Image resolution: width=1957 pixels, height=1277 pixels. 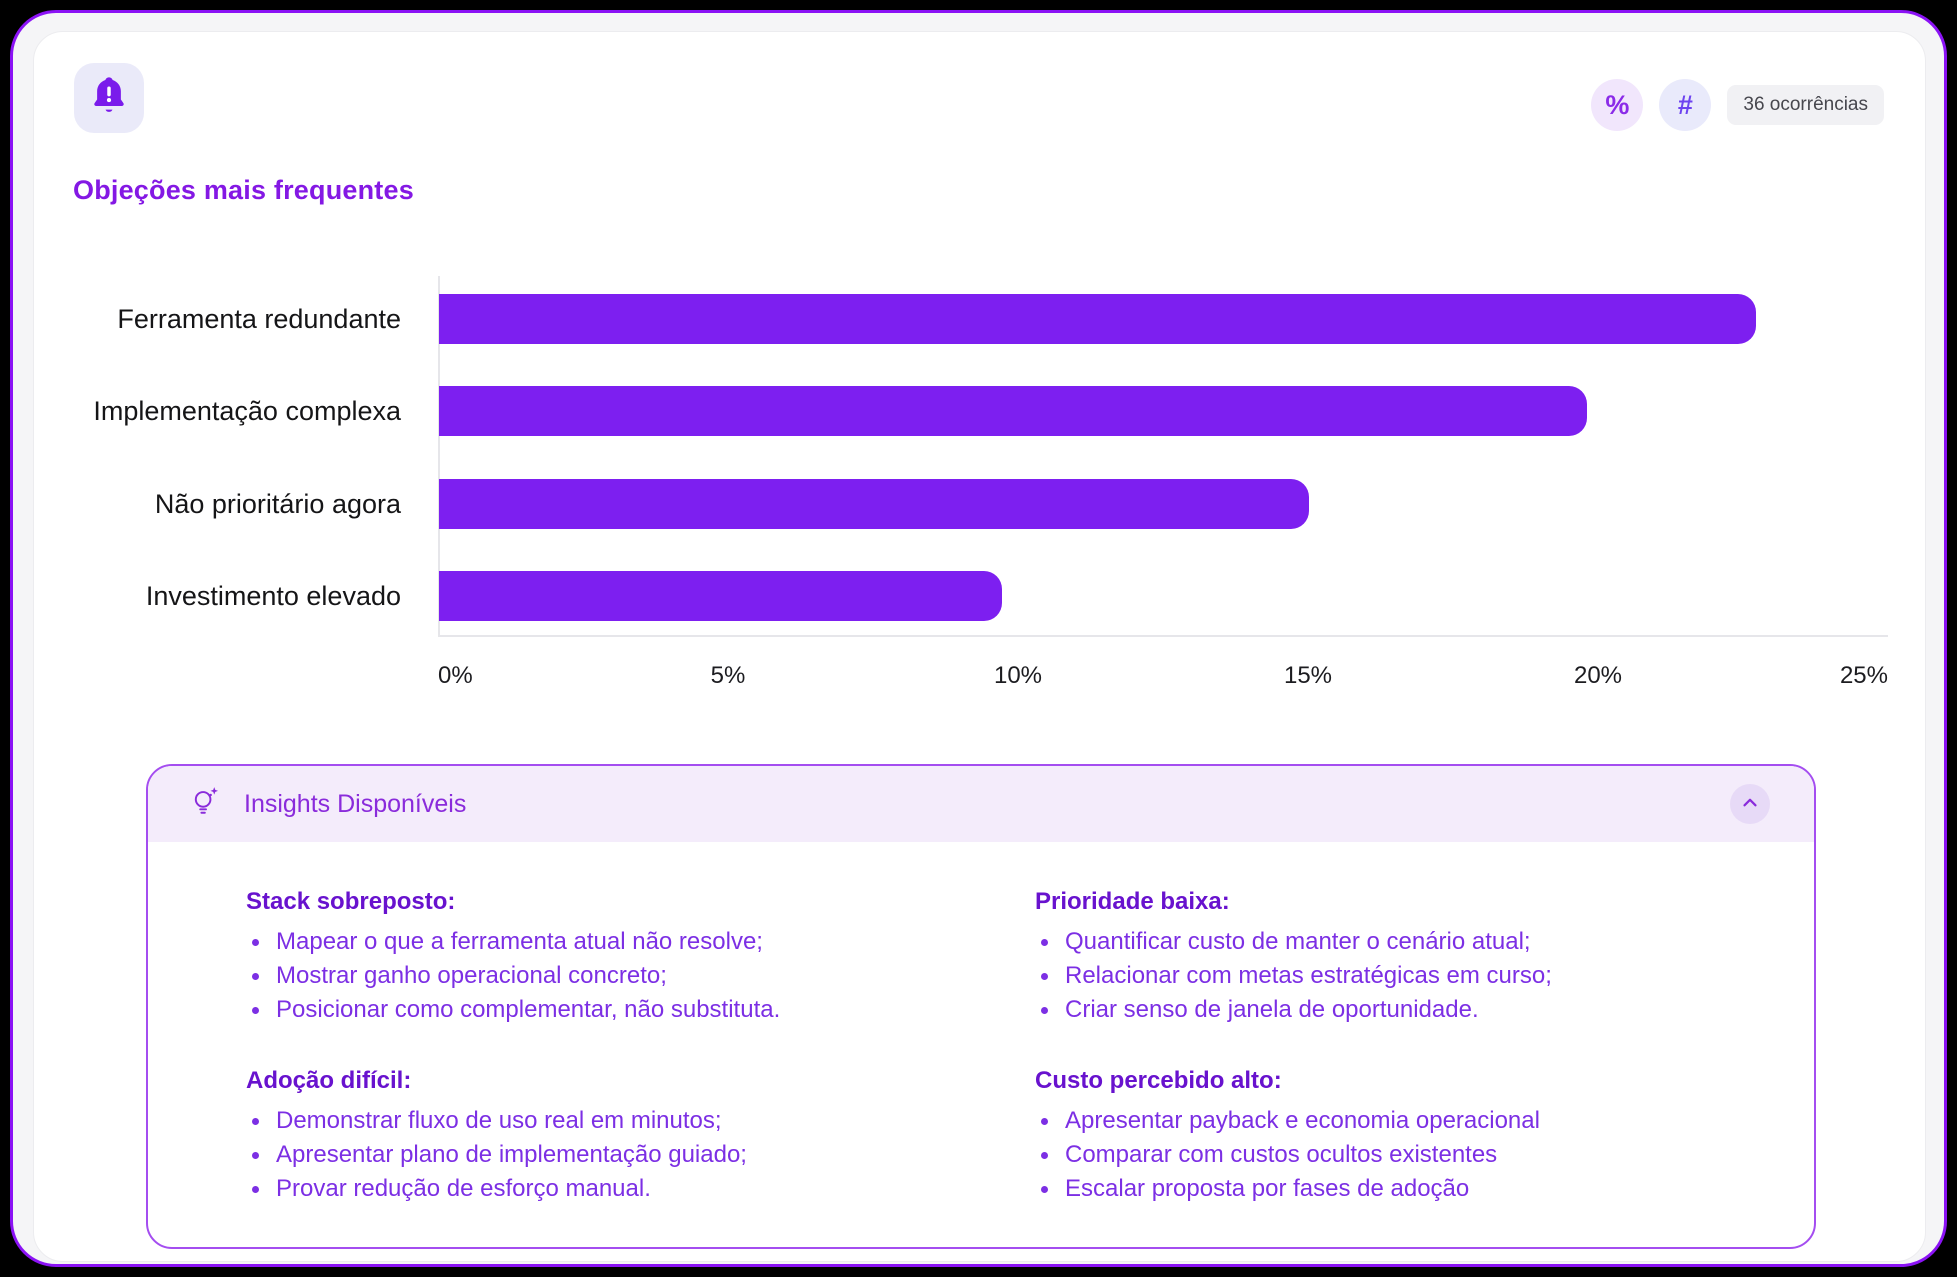 I want to click on collapse-insights-button, so click(x=1750, y=804).